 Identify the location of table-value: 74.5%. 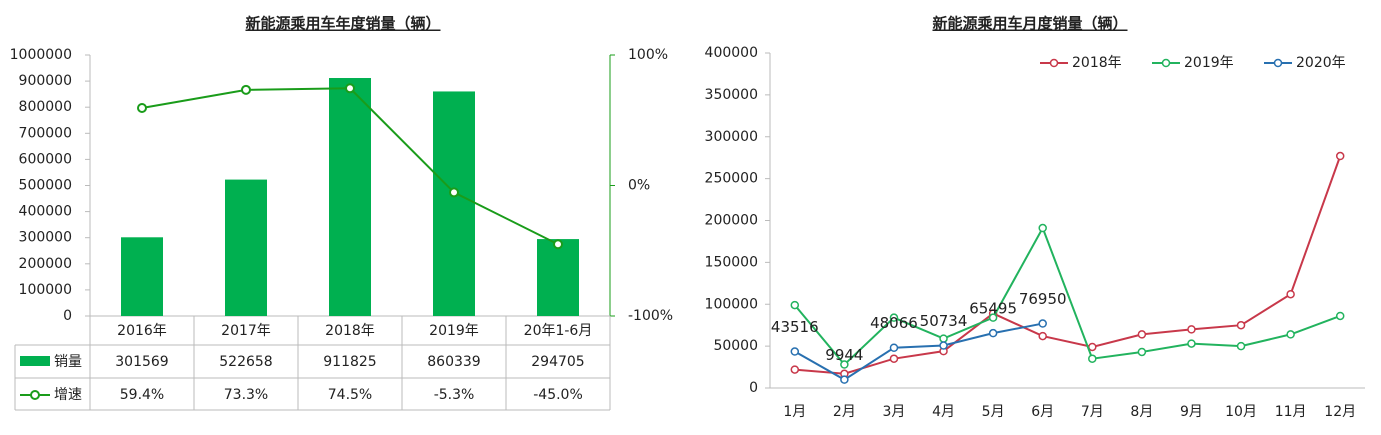
(350, 395).